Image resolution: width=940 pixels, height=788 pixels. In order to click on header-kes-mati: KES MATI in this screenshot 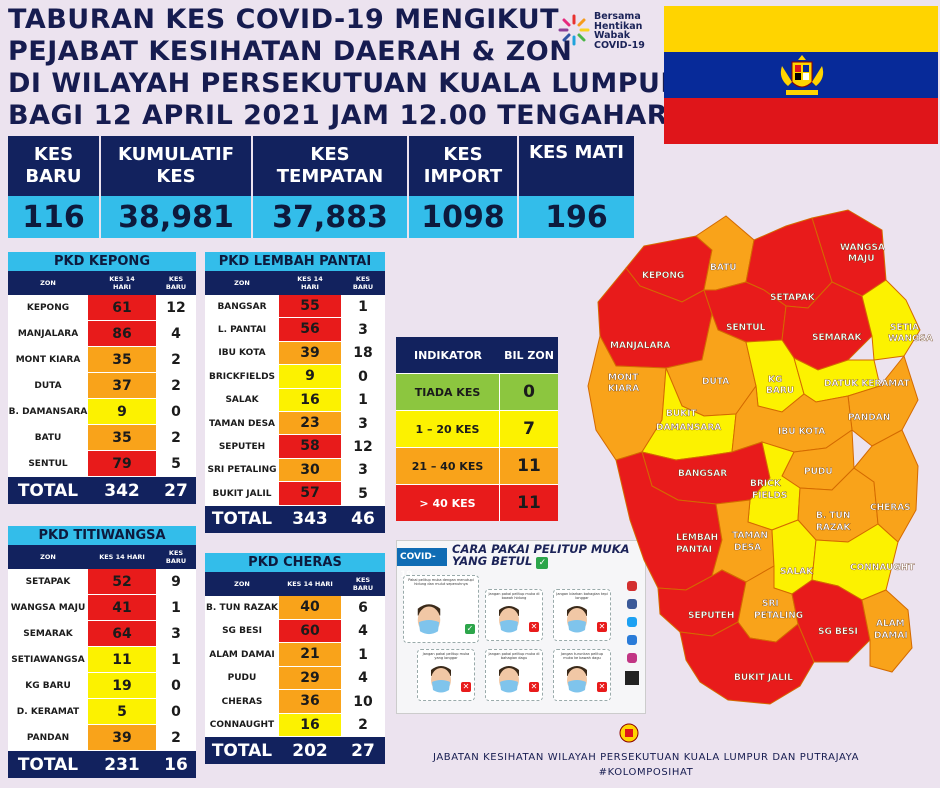, I will do `click(576, 152)`.